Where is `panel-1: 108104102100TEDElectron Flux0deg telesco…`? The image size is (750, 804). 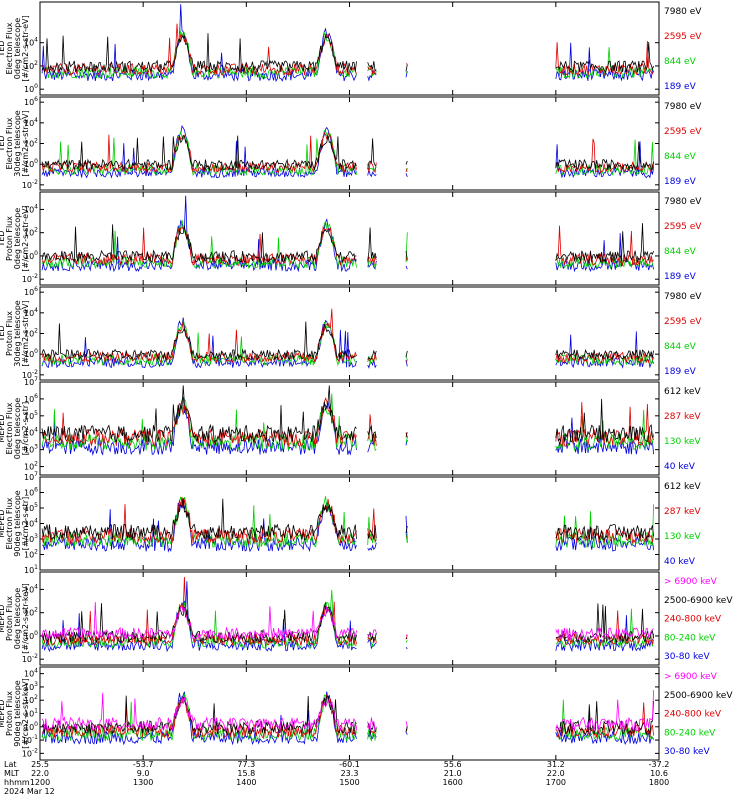 panel-1: 108104102100TEDElectron Flux0deg telesco… is located at coordinates (351, 47).